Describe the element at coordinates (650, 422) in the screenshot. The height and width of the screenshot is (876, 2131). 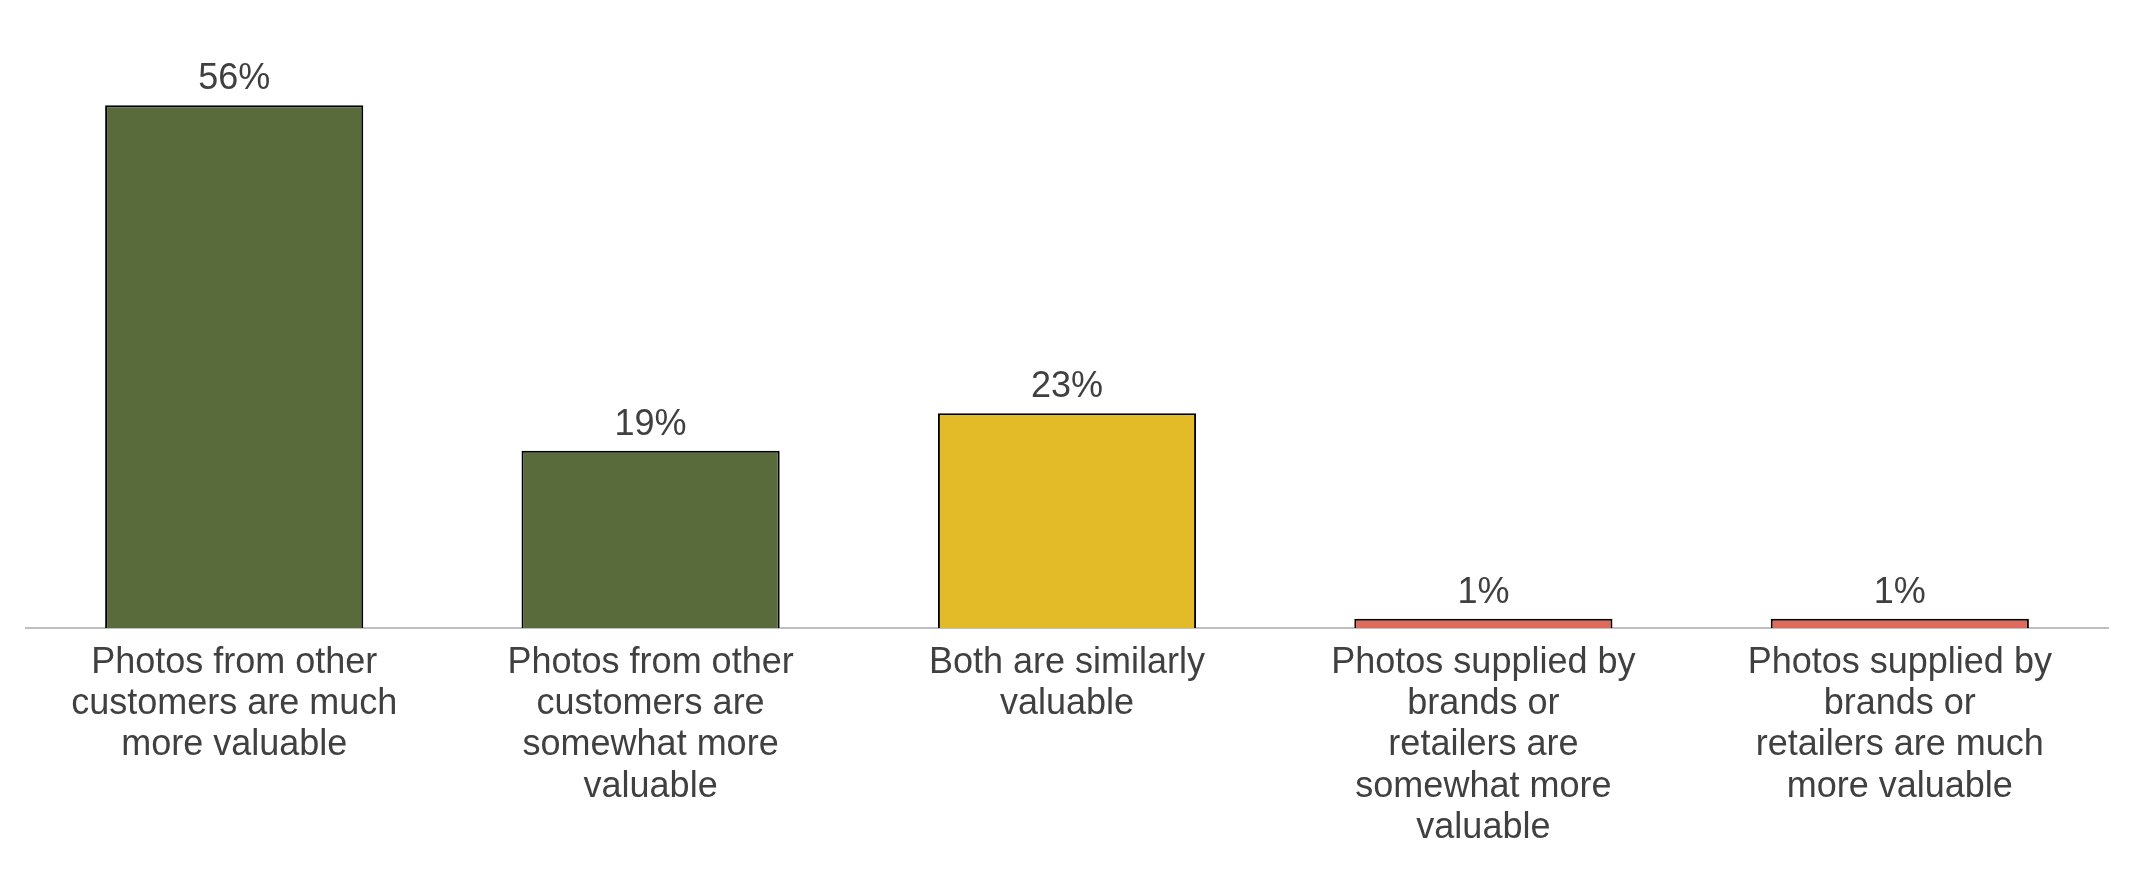
I see `data-label: 19%` at that location.